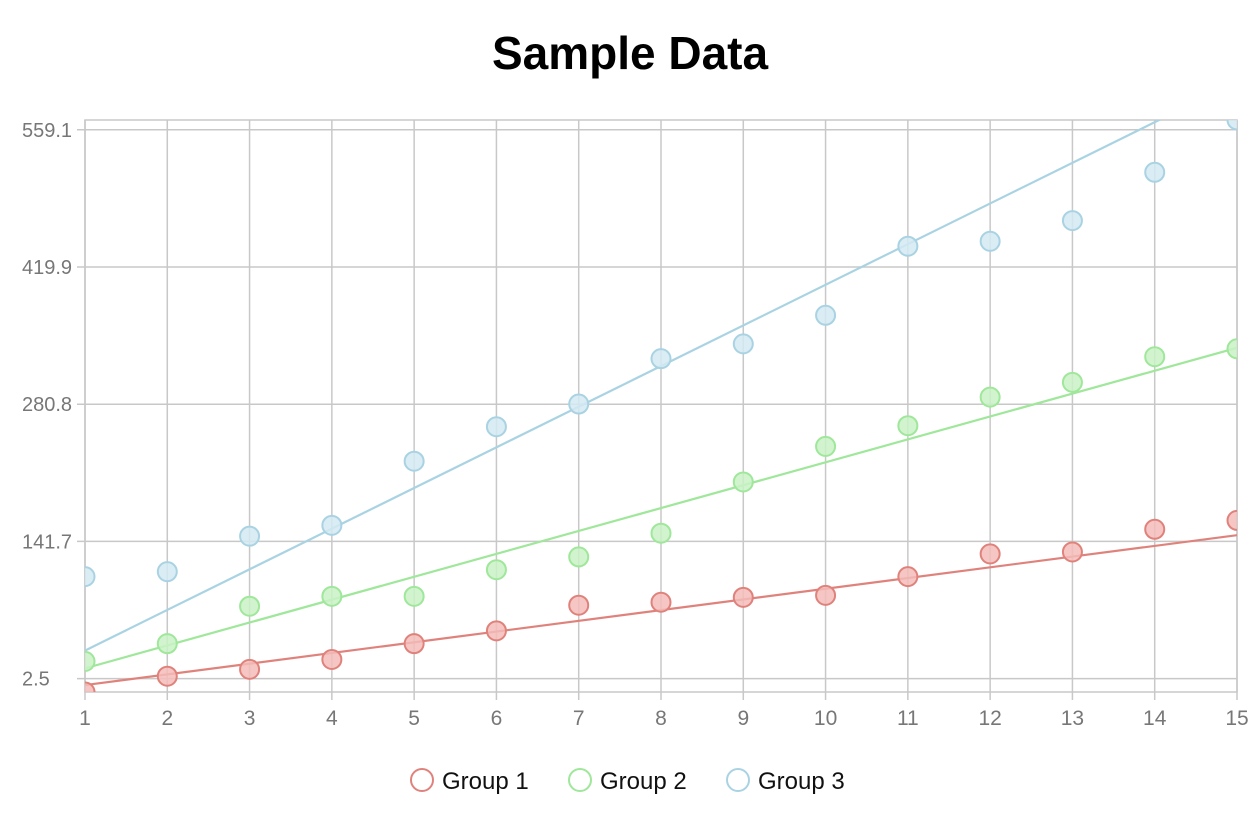  I want to click on x-tick-label: 7, so click(579, 718).